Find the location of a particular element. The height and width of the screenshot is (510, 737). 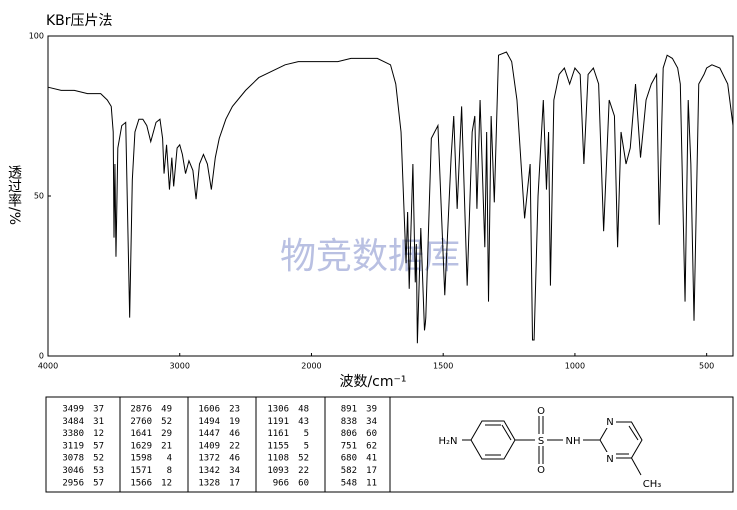

peak-wavenumber: 1093 is located at coordinates (278, 471).